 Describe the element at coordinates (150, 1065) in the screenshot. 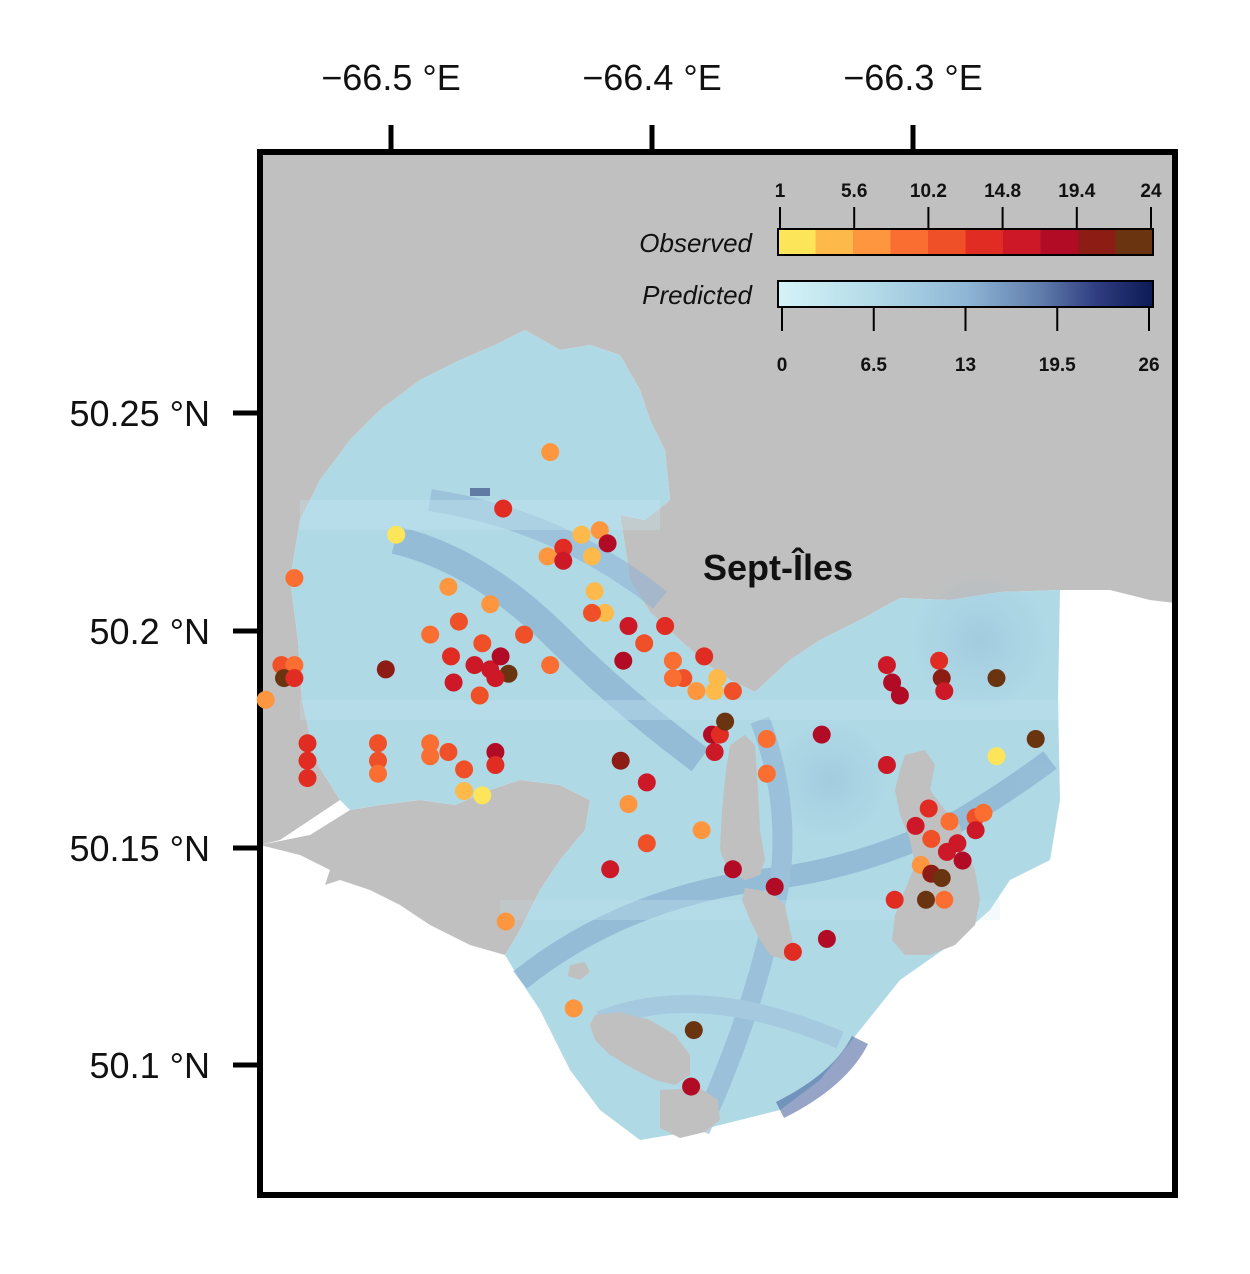

I see `y-tick-label: 50.1 °N` at that location.